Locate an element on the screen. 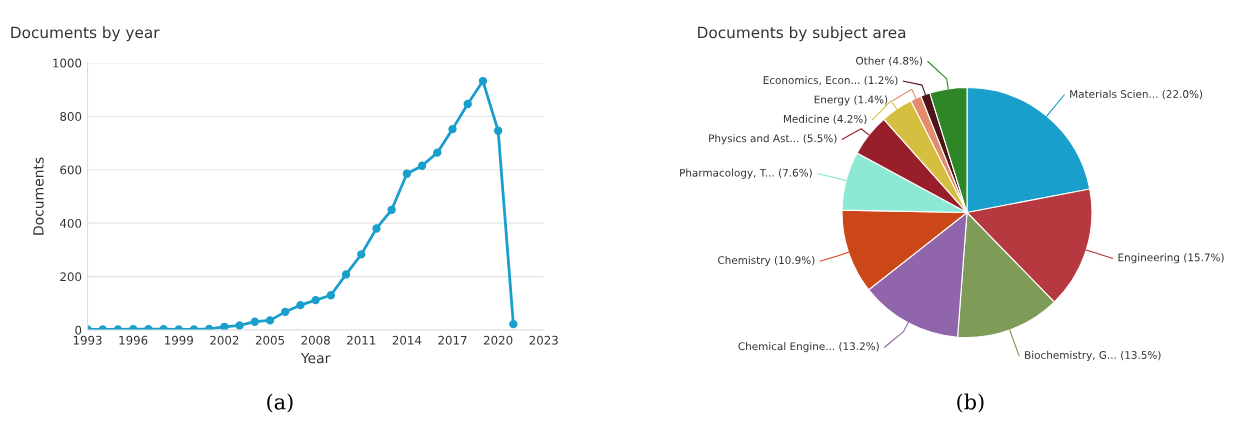 The height and width of the screenshot is (422, 1233). x-tick-label: 2017 is located at coordinates (452, 340).